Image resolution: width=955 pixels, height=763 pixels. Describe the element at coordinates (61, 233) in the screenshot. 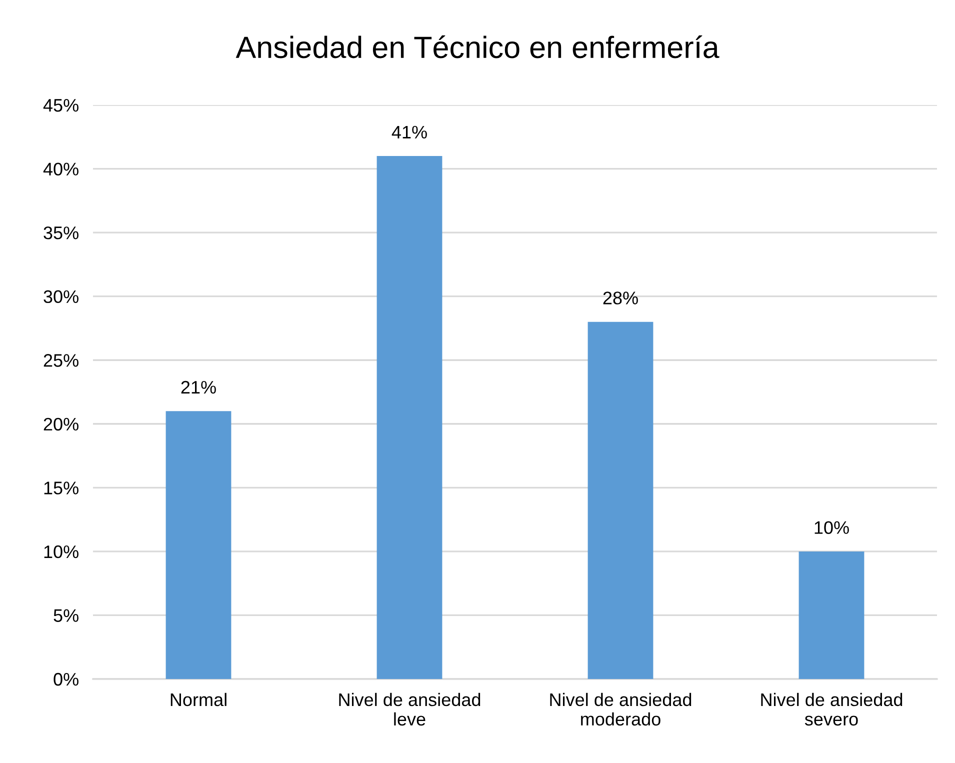

I see `y-tick-label: 35%` at that location.